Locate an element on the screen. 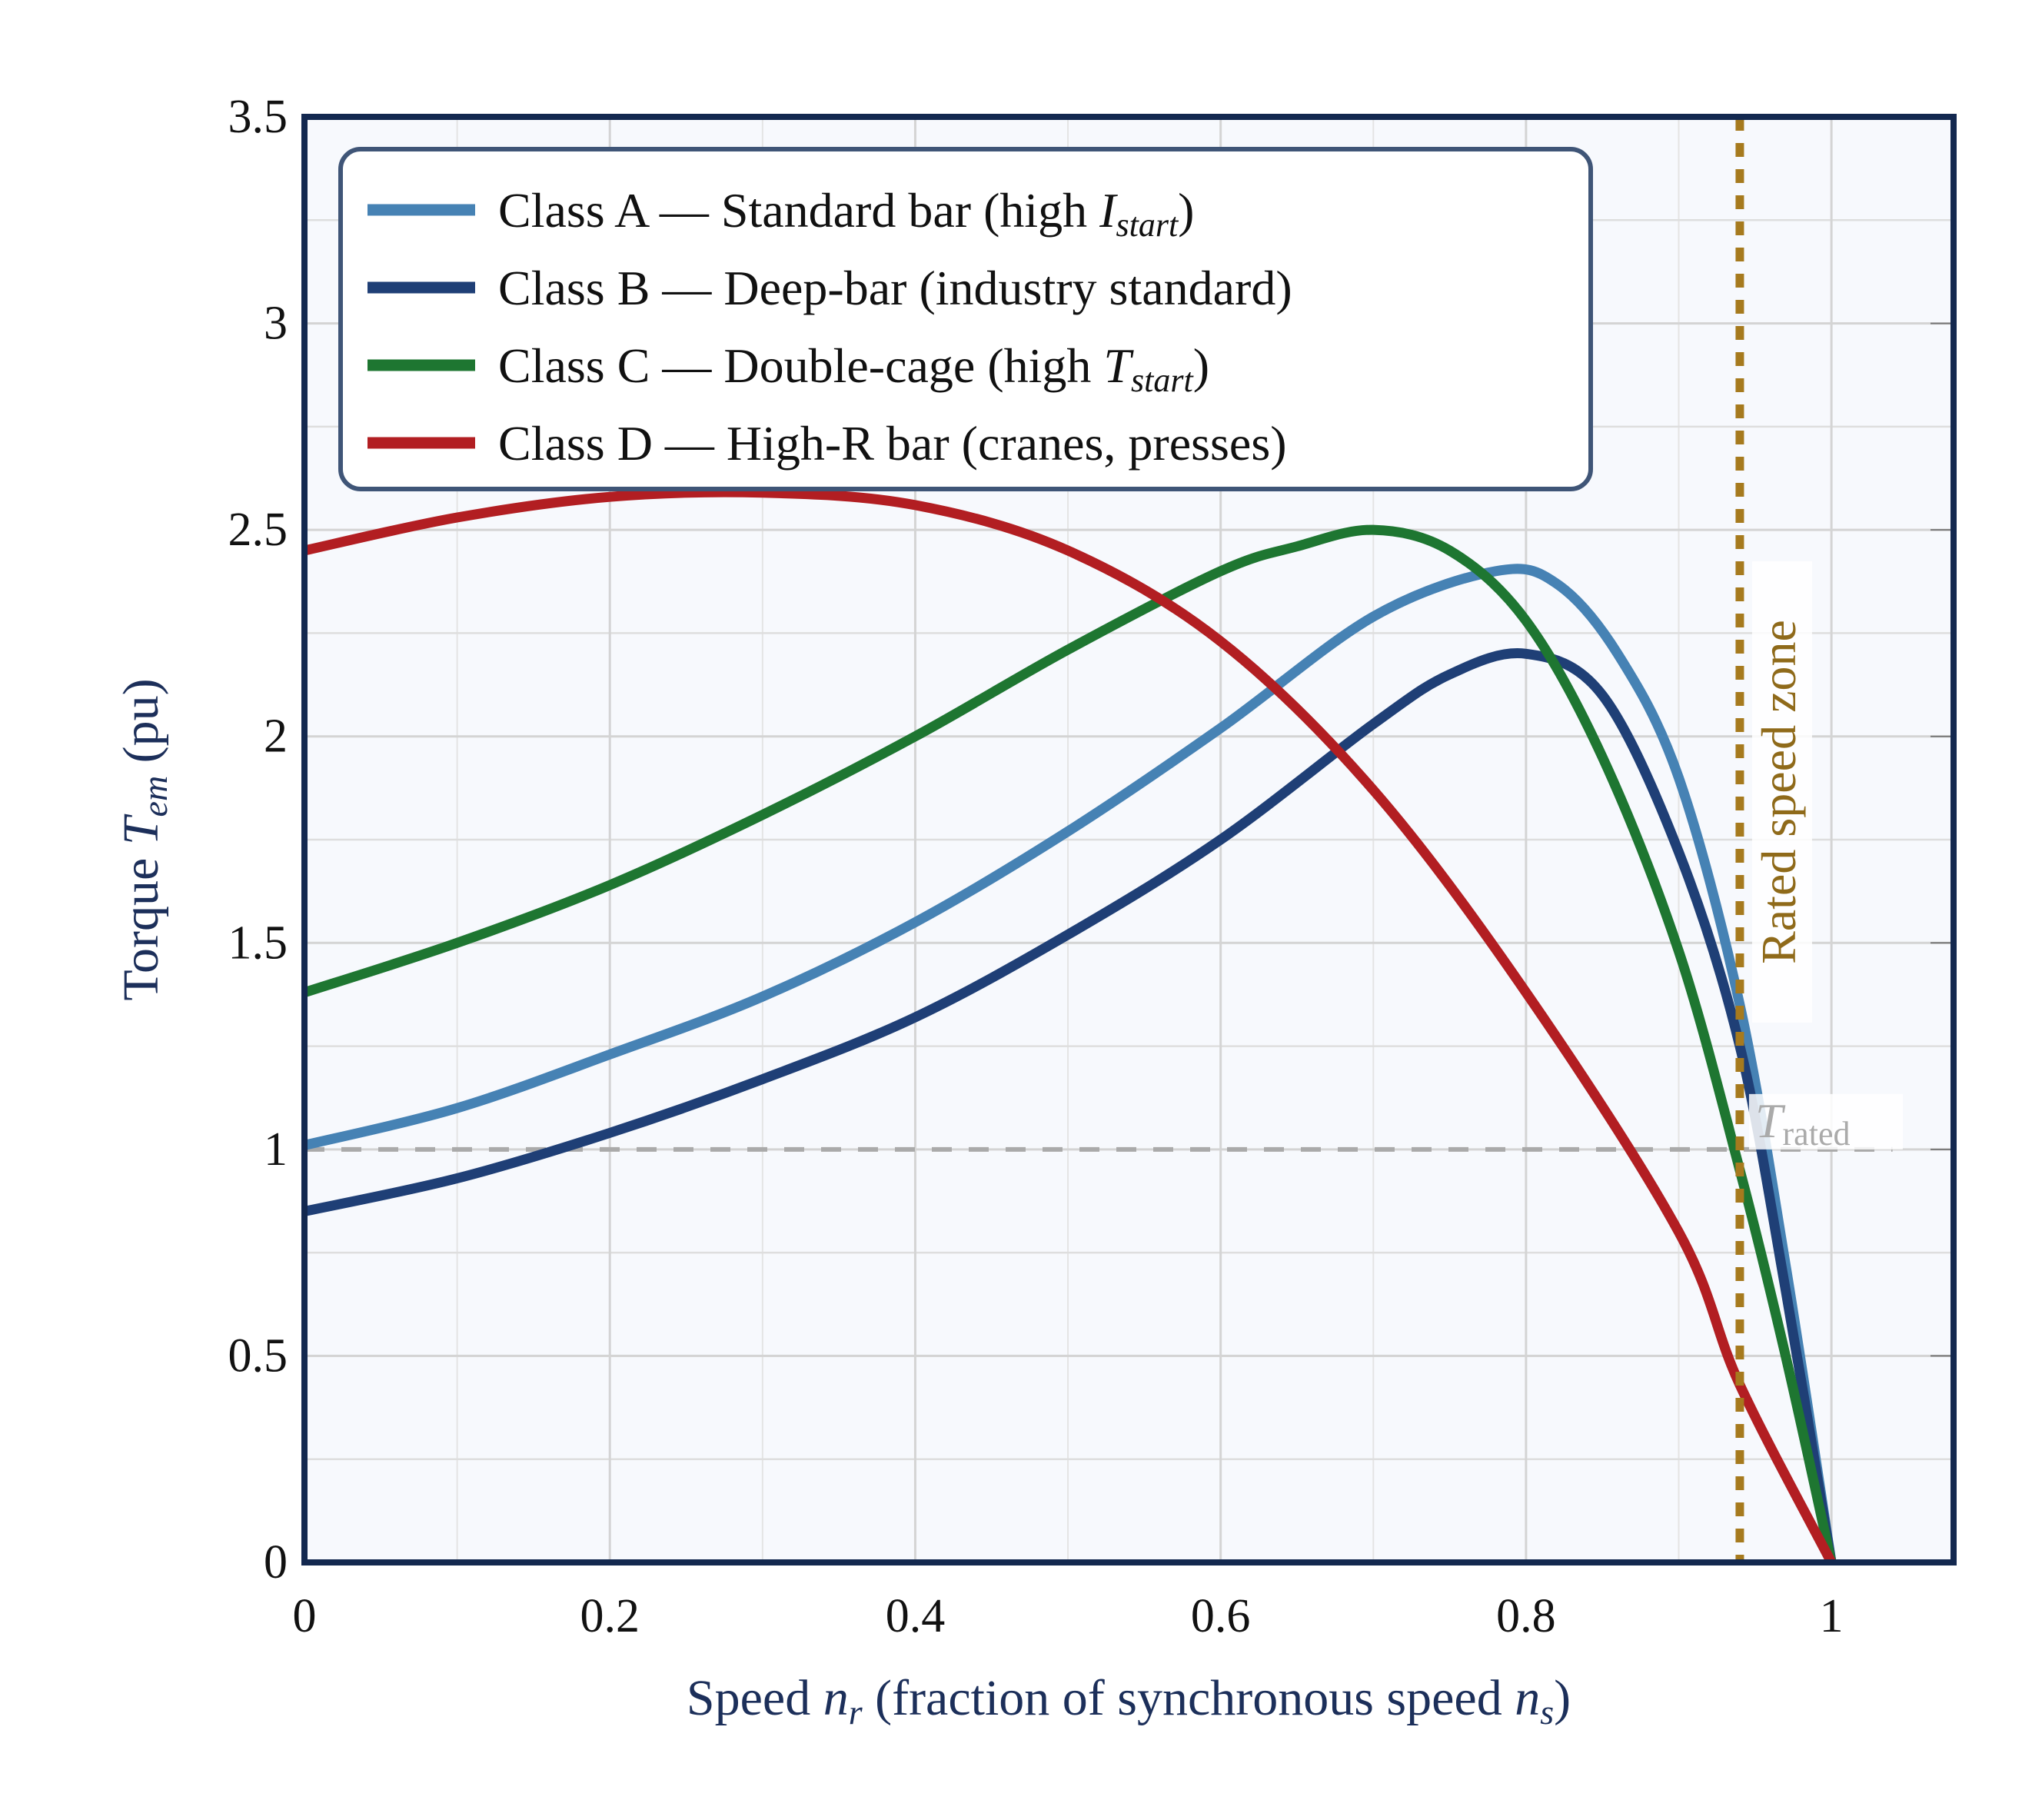  svg-text: Trated is located at coordinates (1803, 1123).